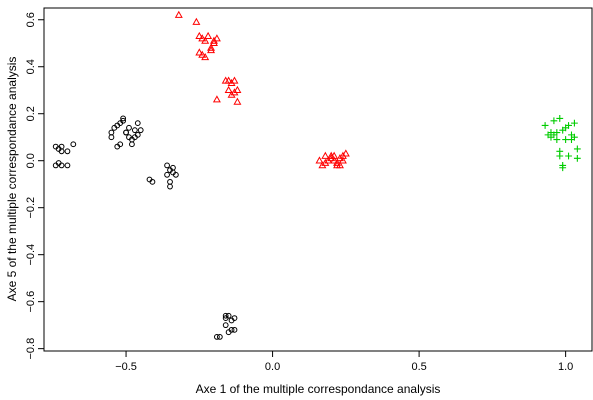 The height and width of the screenshot is (400, 593). What do you see at coordinates (126, 367) in the screenshot?
I see `x-tick-label: −0.5` at bounding box center [126, 367].